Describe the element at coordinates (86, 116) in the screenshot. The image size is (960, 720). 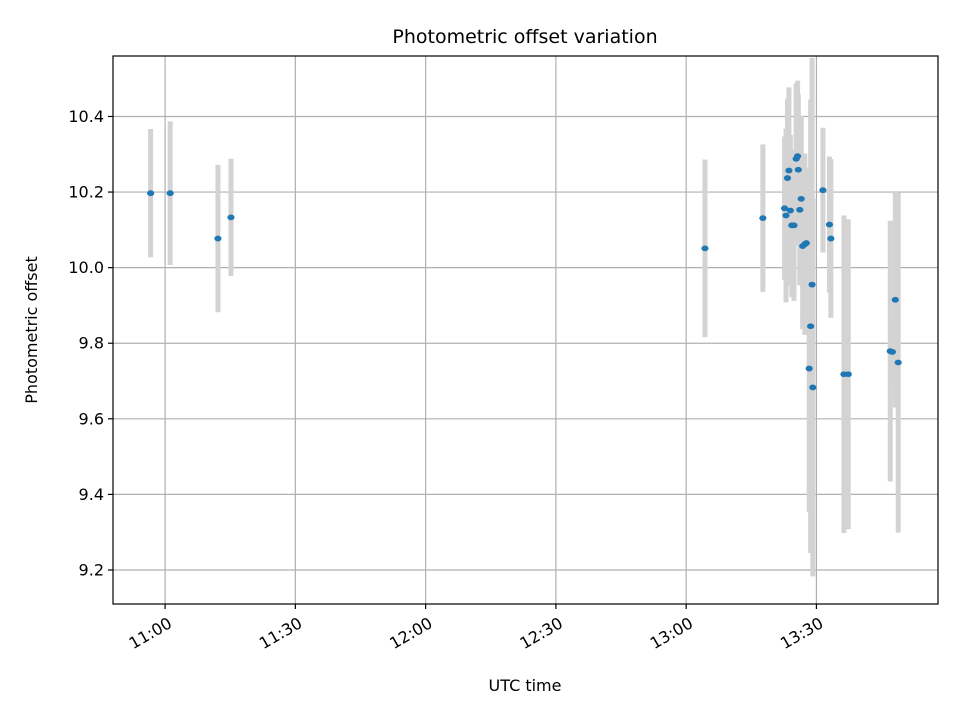
I see `y-tick-label: 10.4` at that location.